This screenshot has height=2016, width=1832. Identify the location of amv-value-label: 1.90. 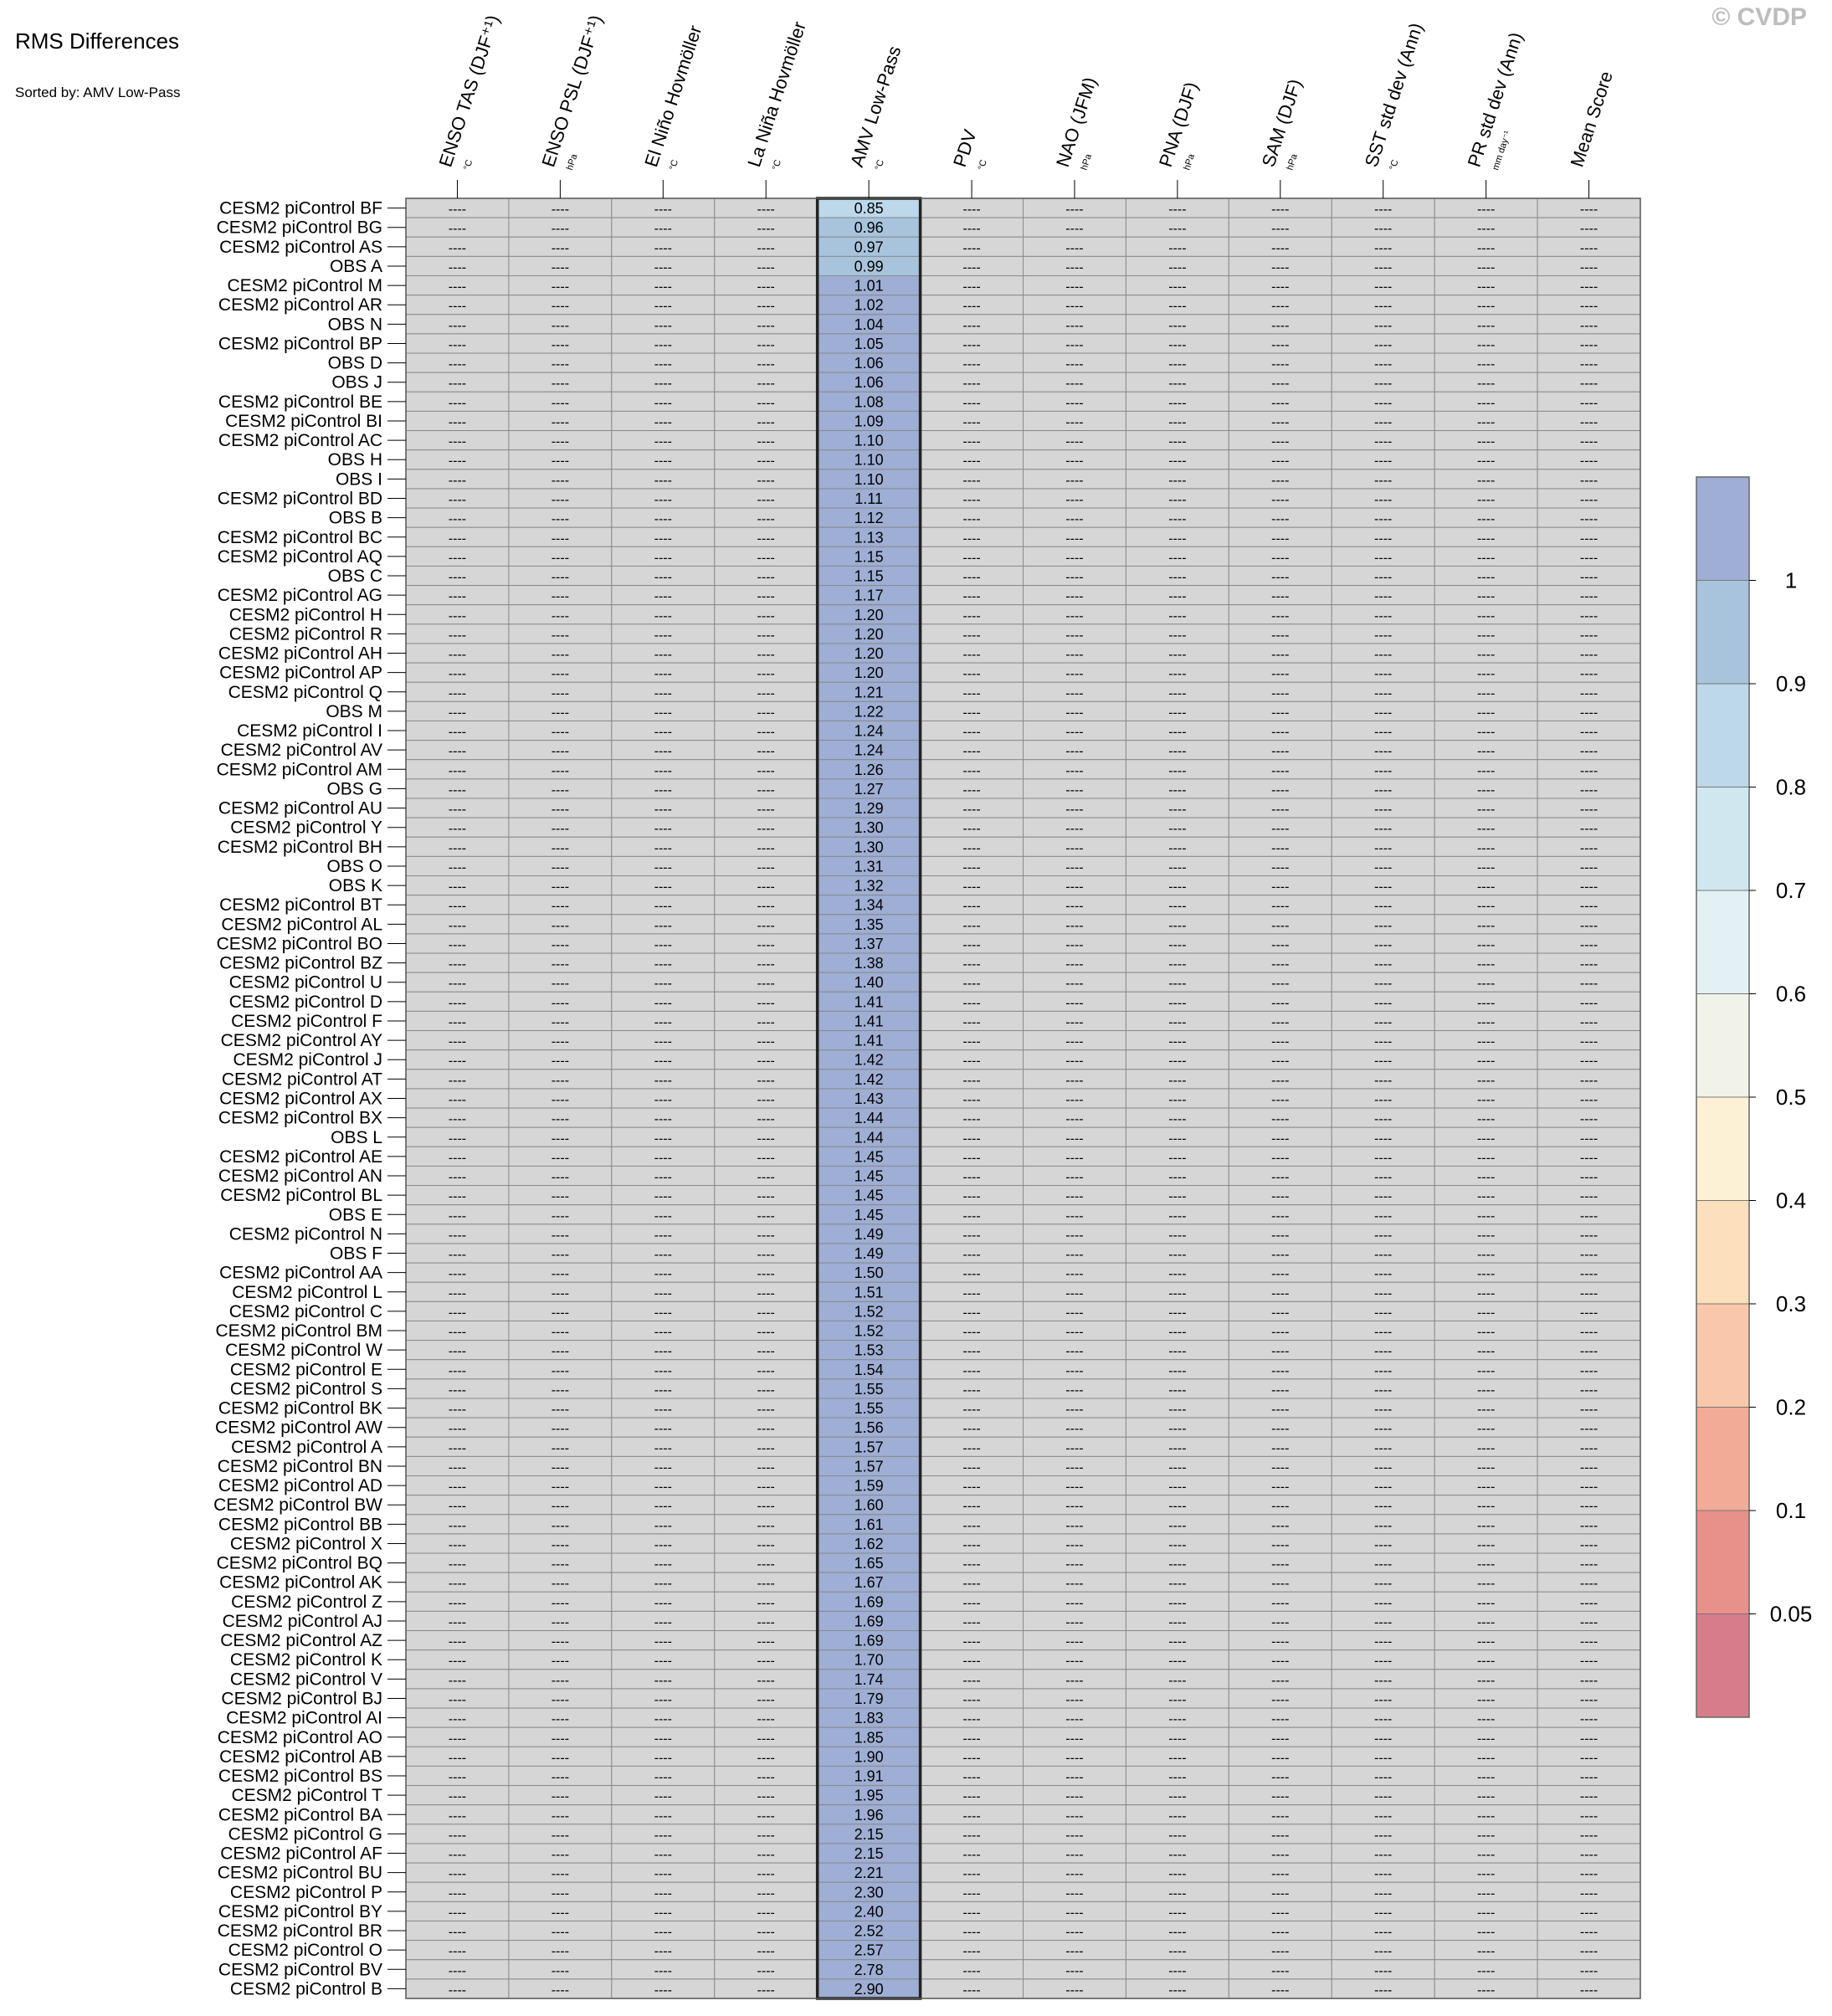
(869, 1757).